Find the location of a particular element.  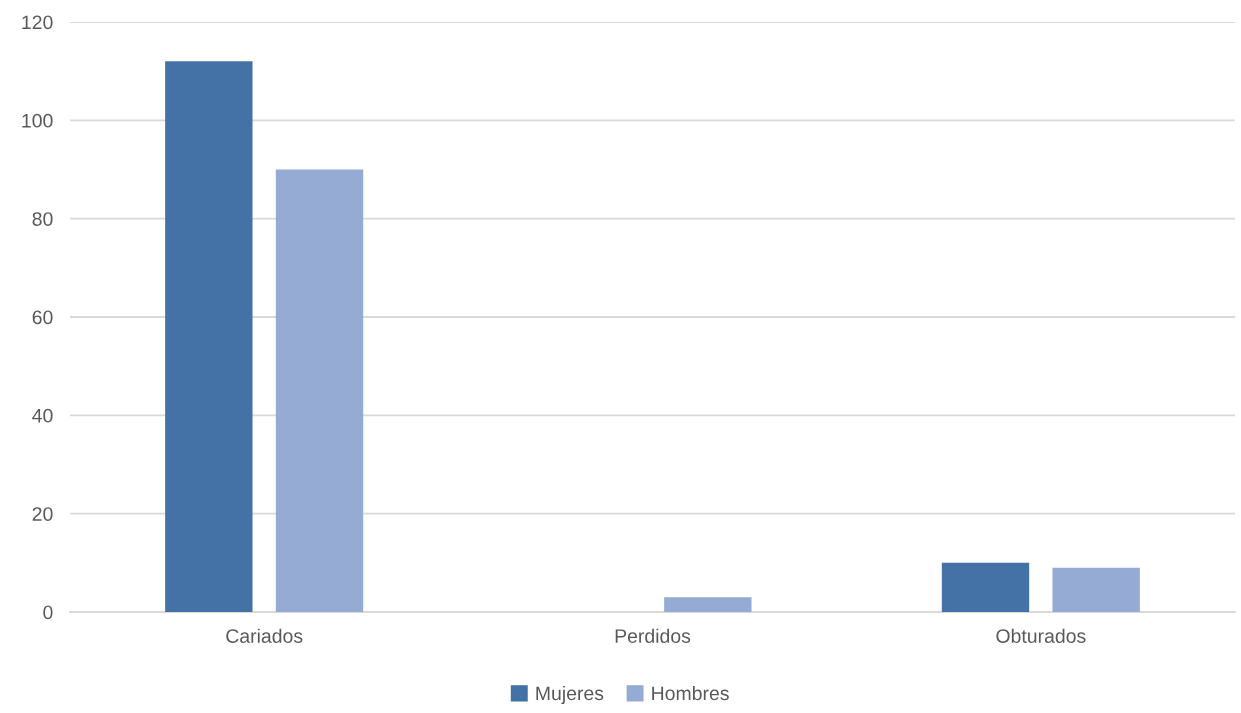

y-tick-label: 20 is located at coordinates (42, 514).